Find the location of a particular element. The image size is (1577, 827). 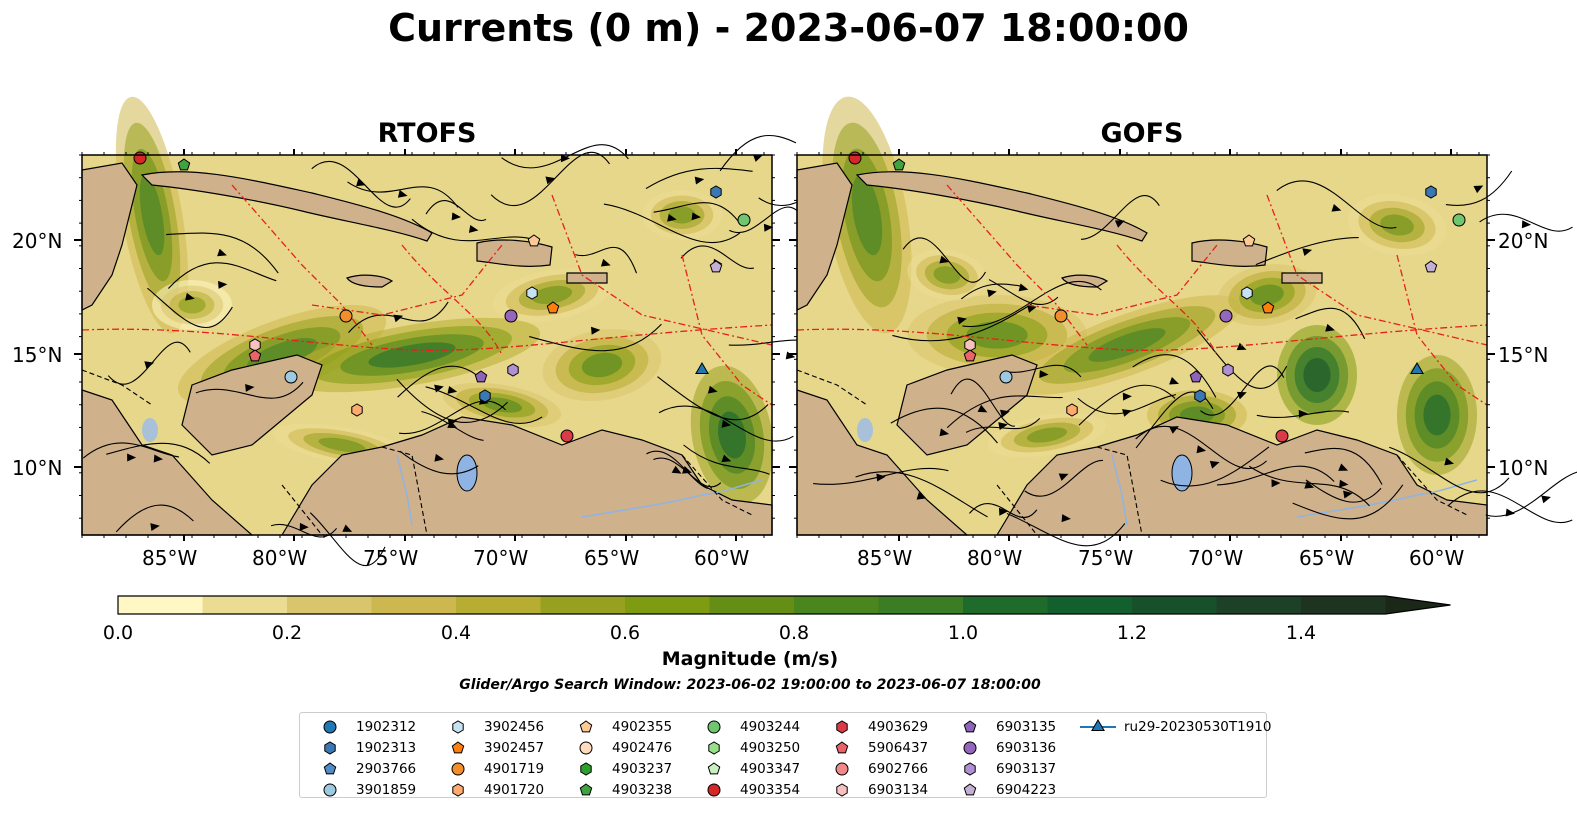

colorbar-tick-label: 0.2 is located at coordinates (287, 633).